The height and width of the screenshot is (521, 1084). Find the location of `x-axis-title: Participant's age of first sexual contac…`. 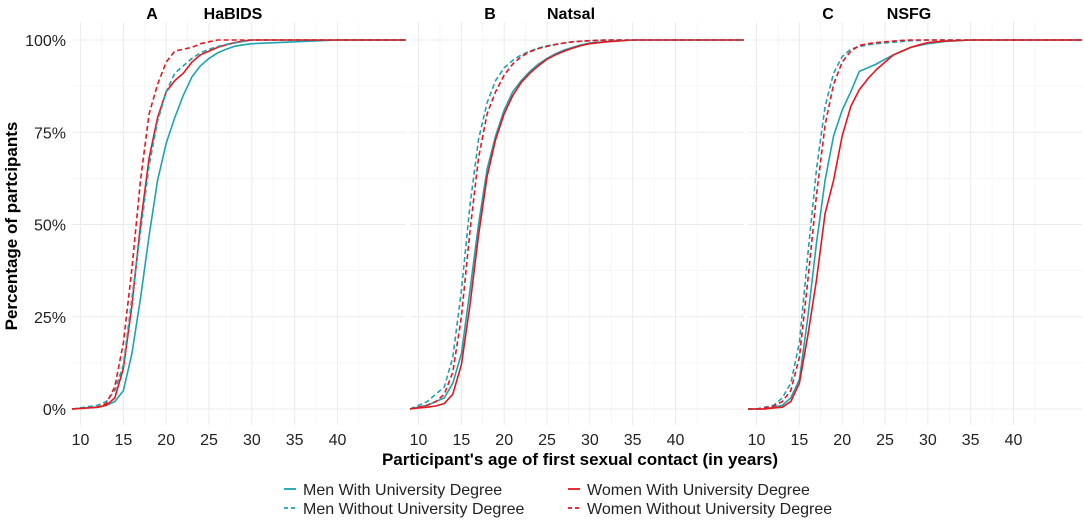

x-axis-title: Participant's age of first sexual contac… is located at coordinates (580, 459).